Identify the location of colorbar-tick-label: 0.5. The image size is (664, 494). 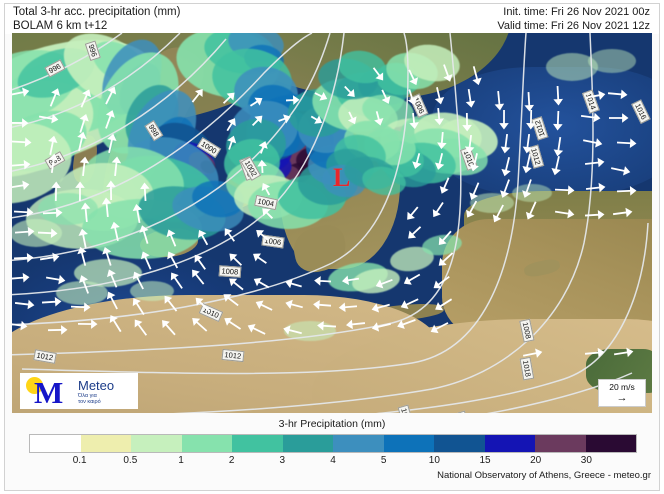
(130, 460).